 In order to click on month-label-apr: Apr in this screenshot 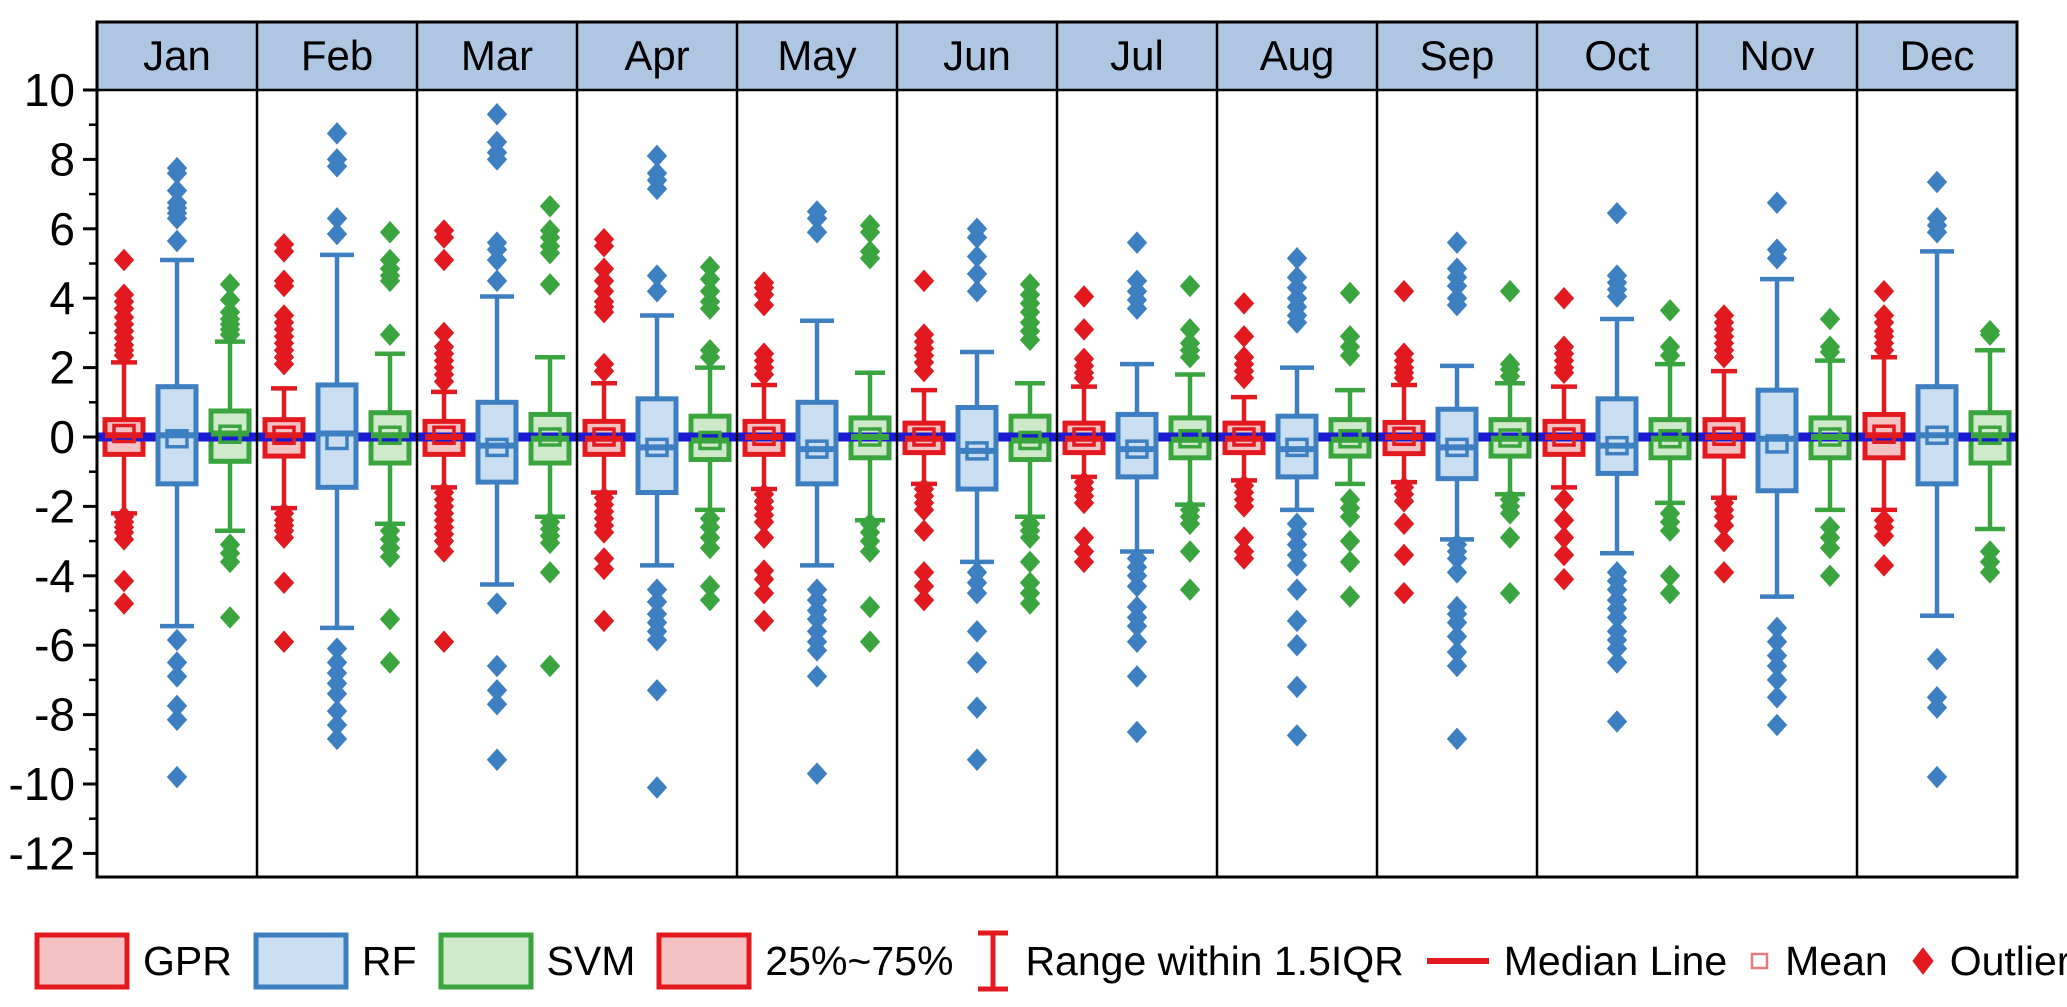, I will do `click(656, 55)`.